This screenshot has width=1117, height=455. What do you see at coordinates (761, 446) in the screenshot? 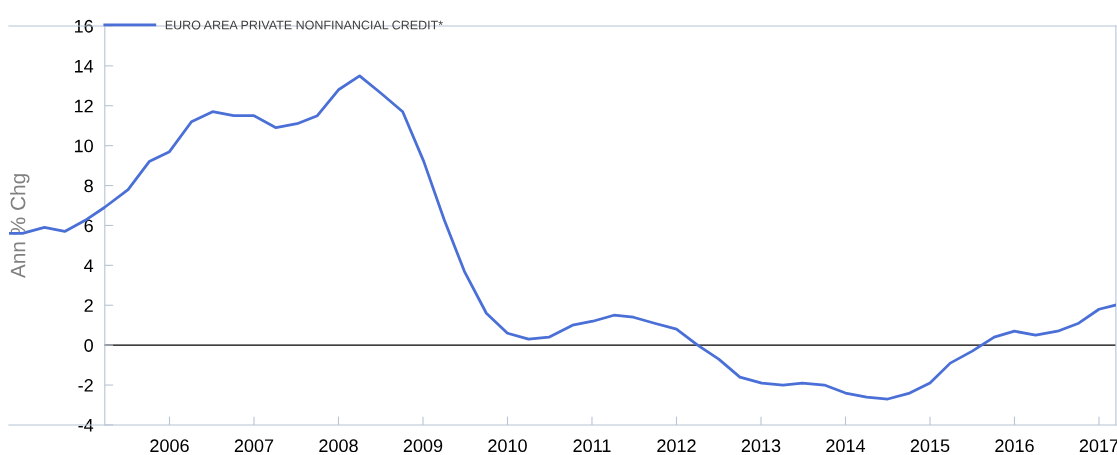
I see `x-tick-label: 2013` at bounding box center [761, 446].